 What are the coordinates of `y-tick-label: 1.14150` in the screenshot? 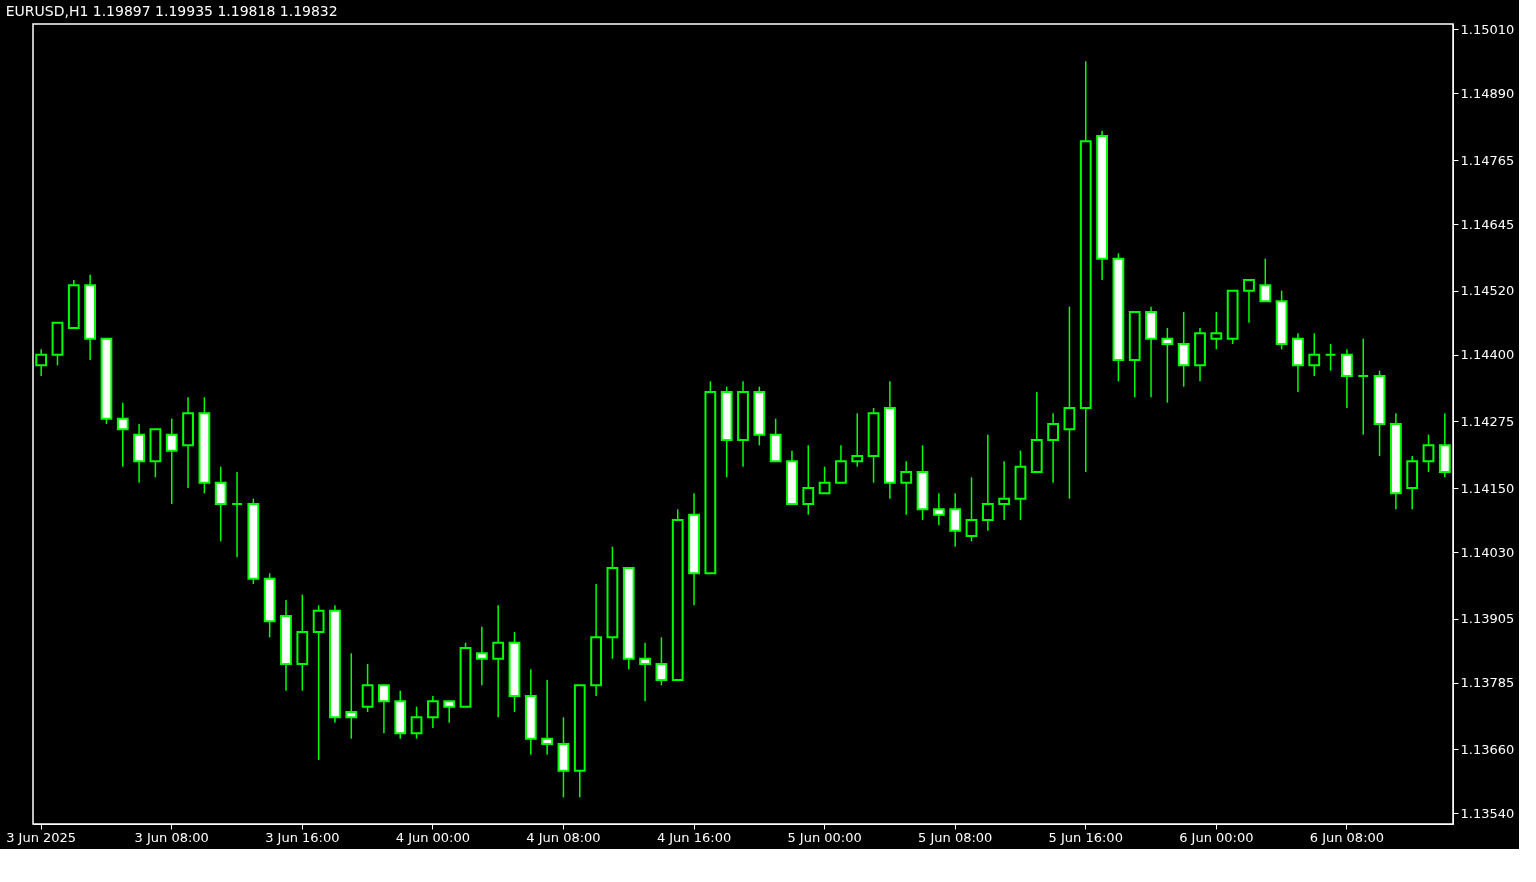 It's located at (1487, 488).